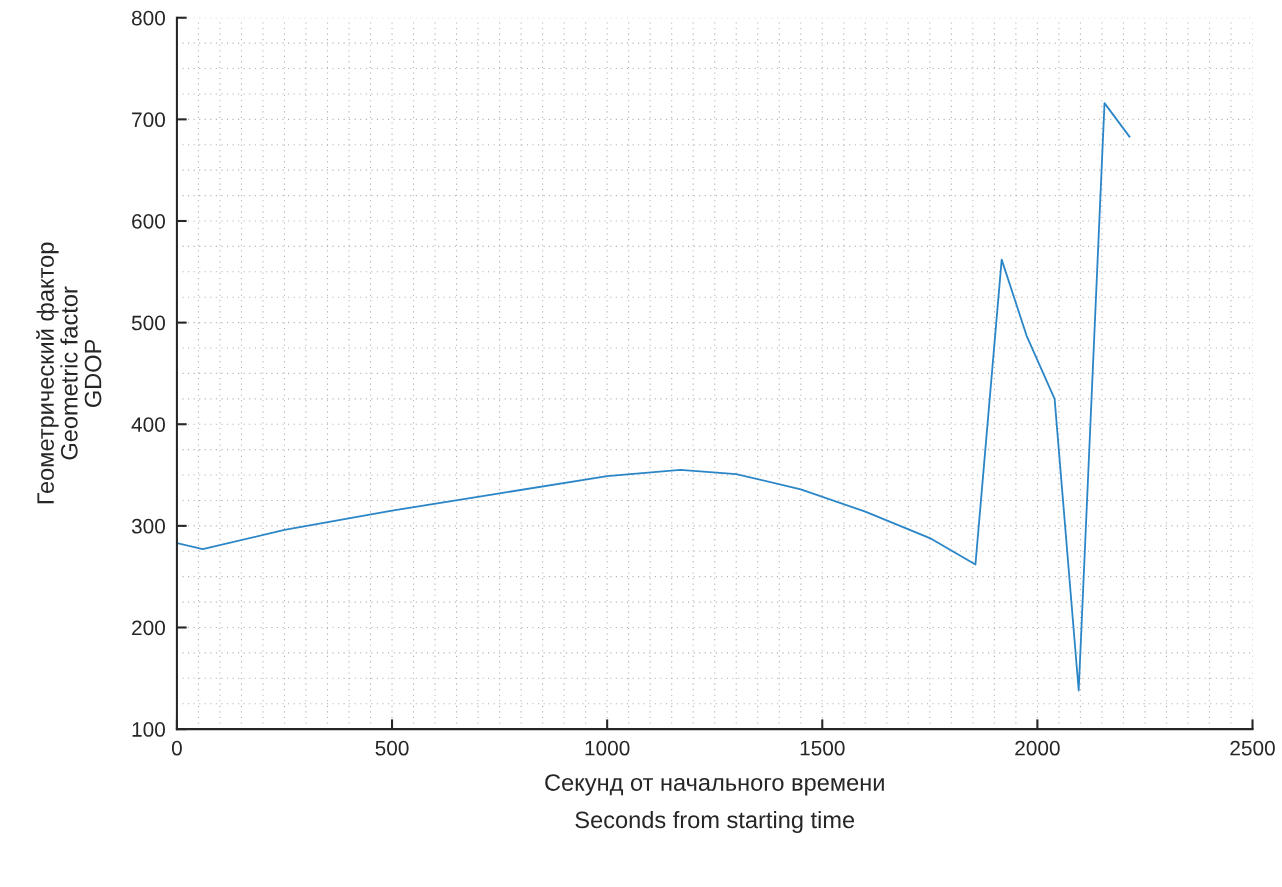  What do you see at coordinates (148, 323) in the screenshot?
I see `y-tick-label: 500` at bounding box center [148, 323].